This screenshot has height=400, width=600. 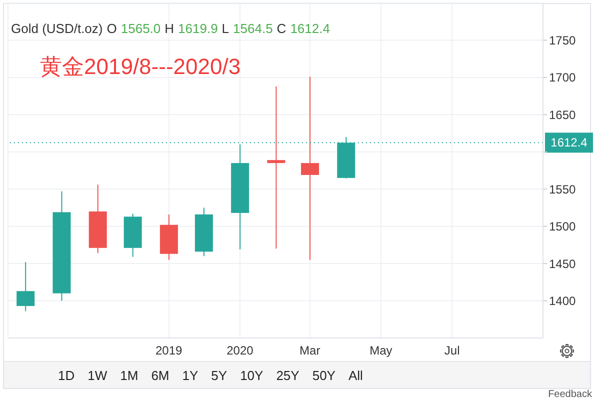 I want to click on y-tick-label: 1750, so click(x=562, y=40).